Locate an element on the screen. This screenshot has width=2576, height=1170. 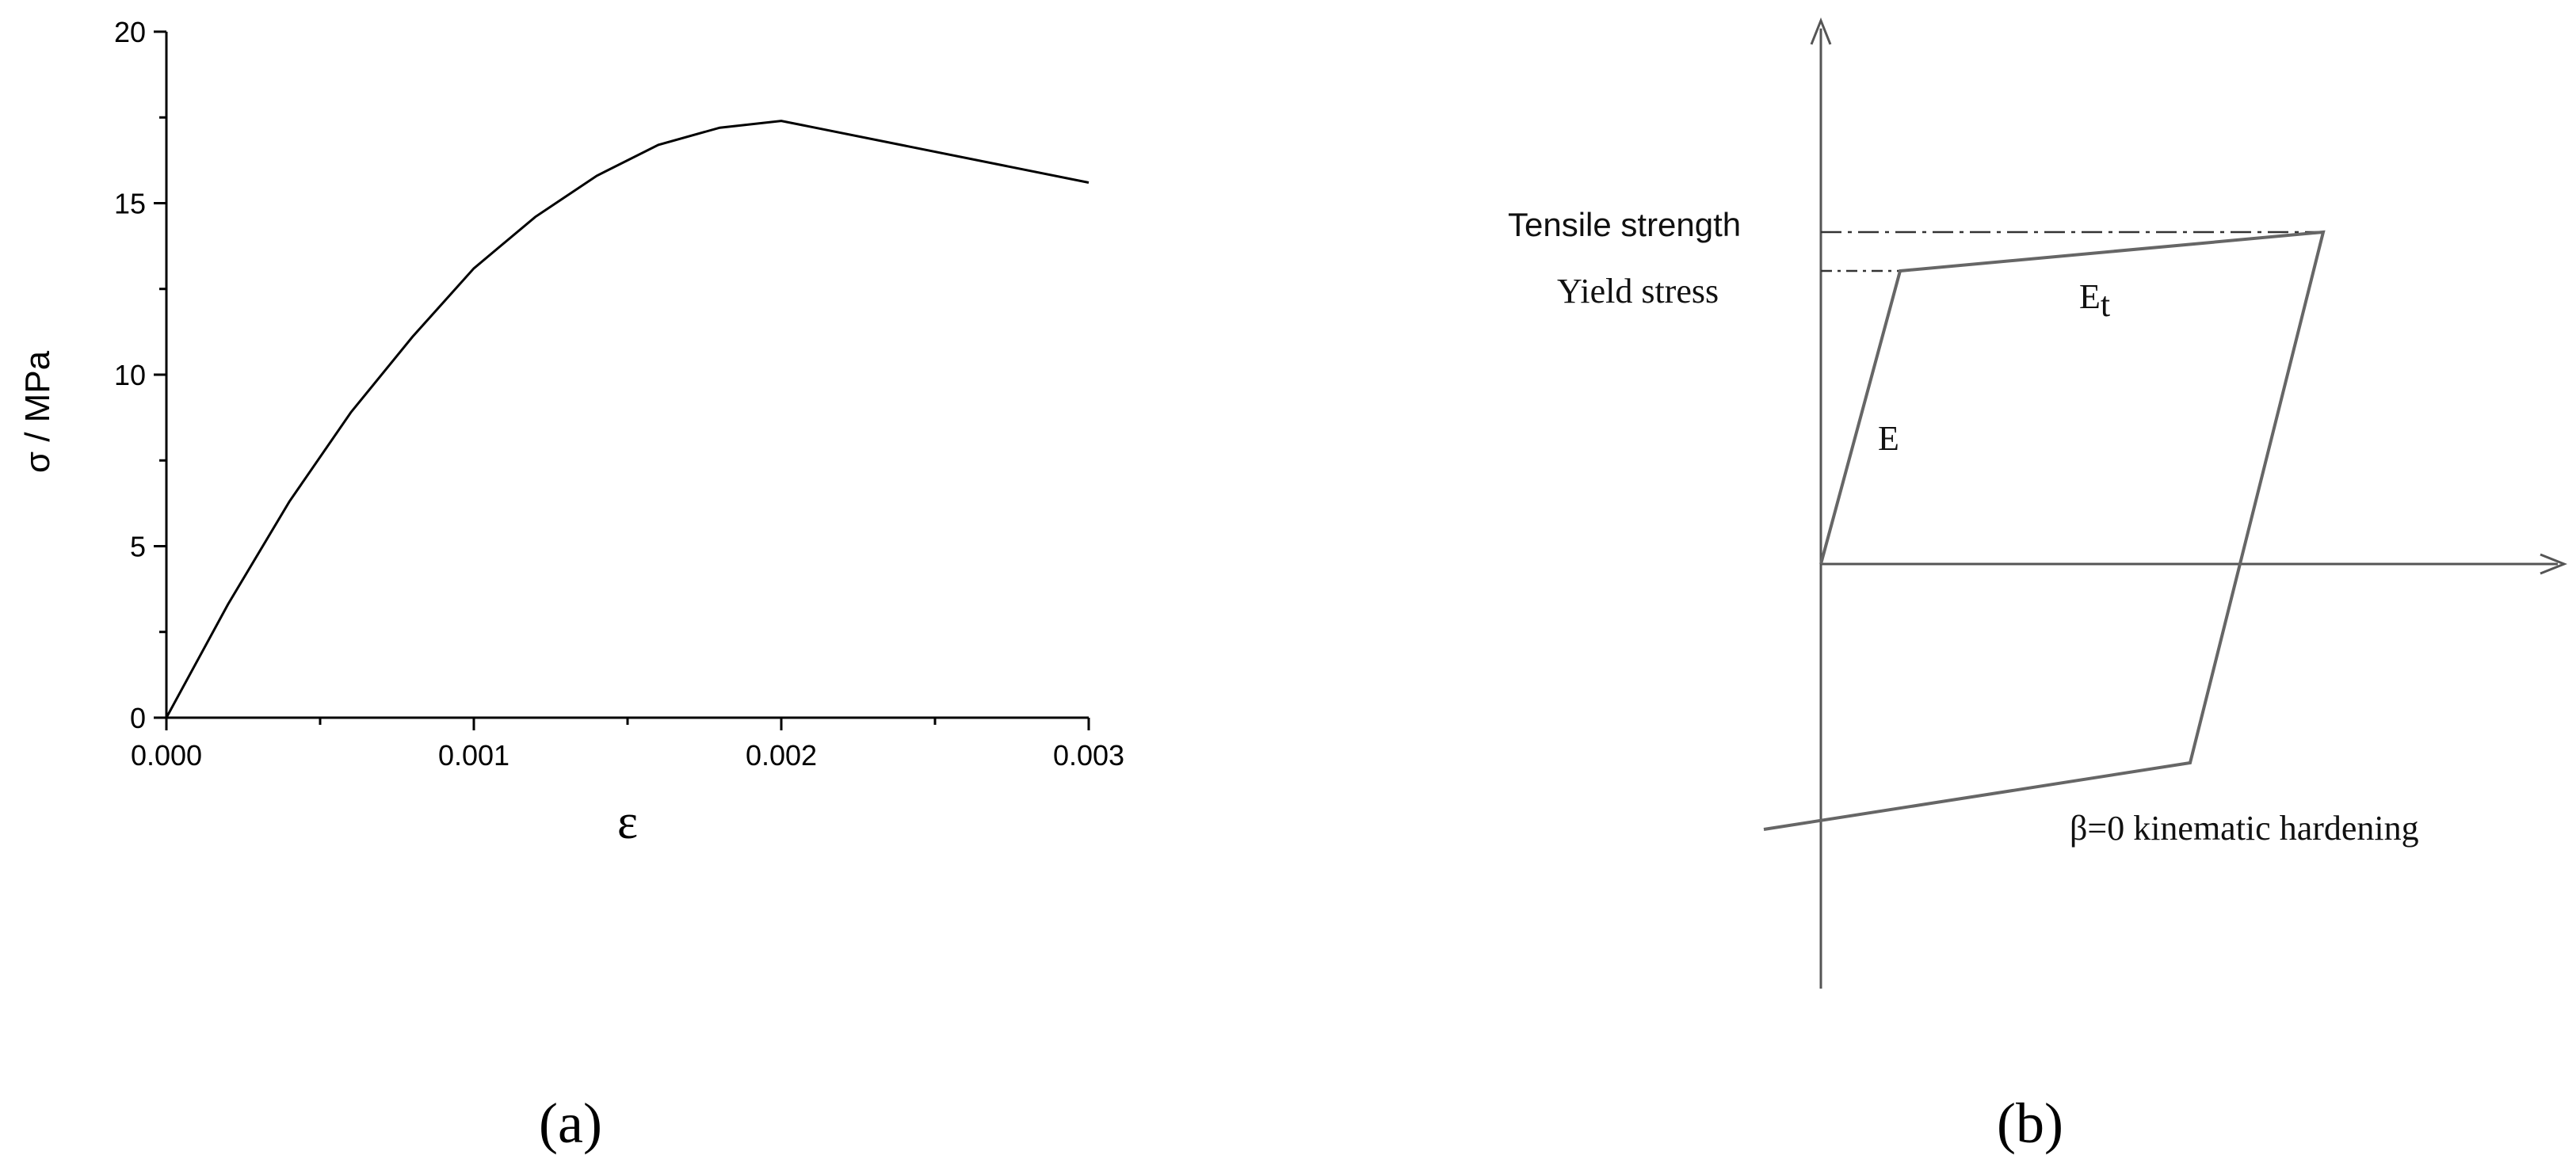
yield-stress-label: Yield stress is located at coordinates (1638, 291).